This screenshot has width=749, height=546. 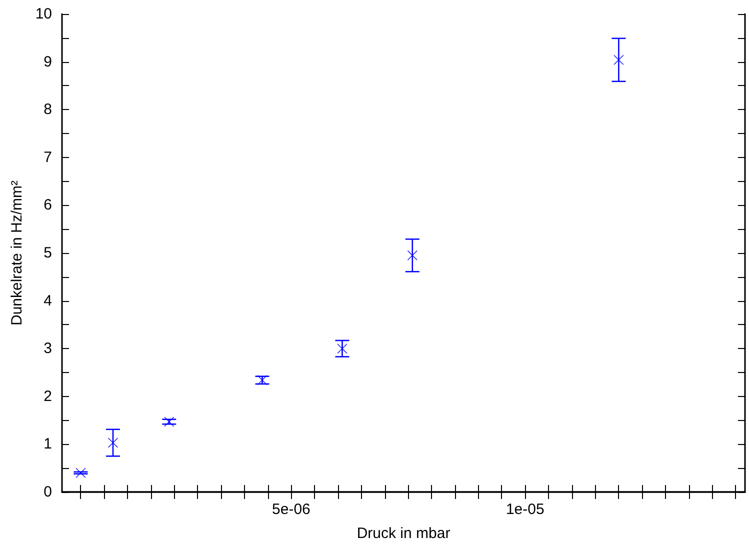 I want to click on x-tick-label: 5e-06, so click(x=291, y=509).